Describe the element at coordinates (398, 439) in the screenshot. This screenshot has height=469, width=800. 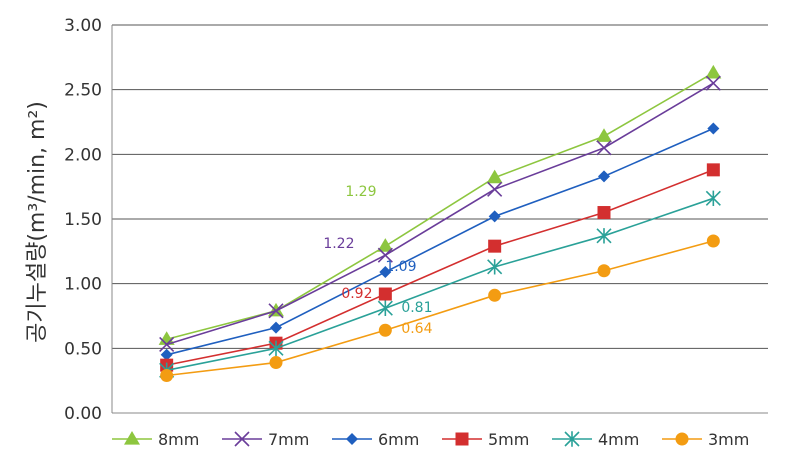
I see `legend-label: 6mm` at that location.